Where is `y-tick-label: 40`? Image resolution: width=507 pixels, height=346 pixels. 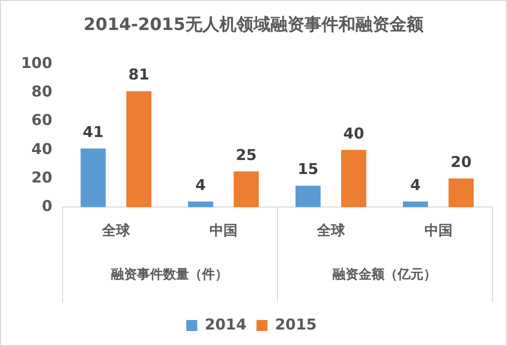
y-tick-label: 40 is located at coordinates (41, 149).